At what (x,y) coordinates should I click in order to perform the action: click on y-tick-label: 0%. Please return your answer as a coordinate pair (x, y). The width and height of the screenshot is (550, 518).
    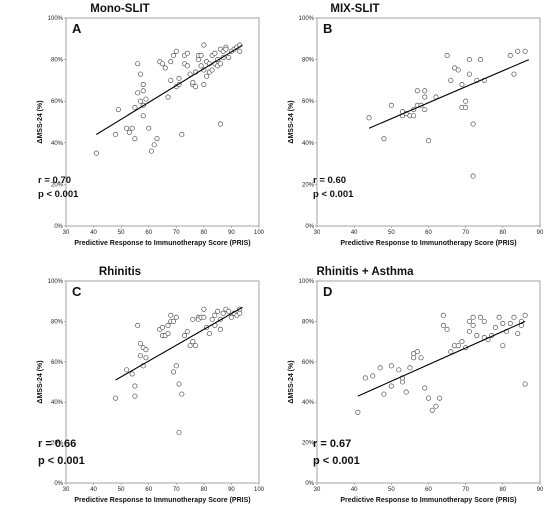
    Looking at the image, I should click on (58, 484).